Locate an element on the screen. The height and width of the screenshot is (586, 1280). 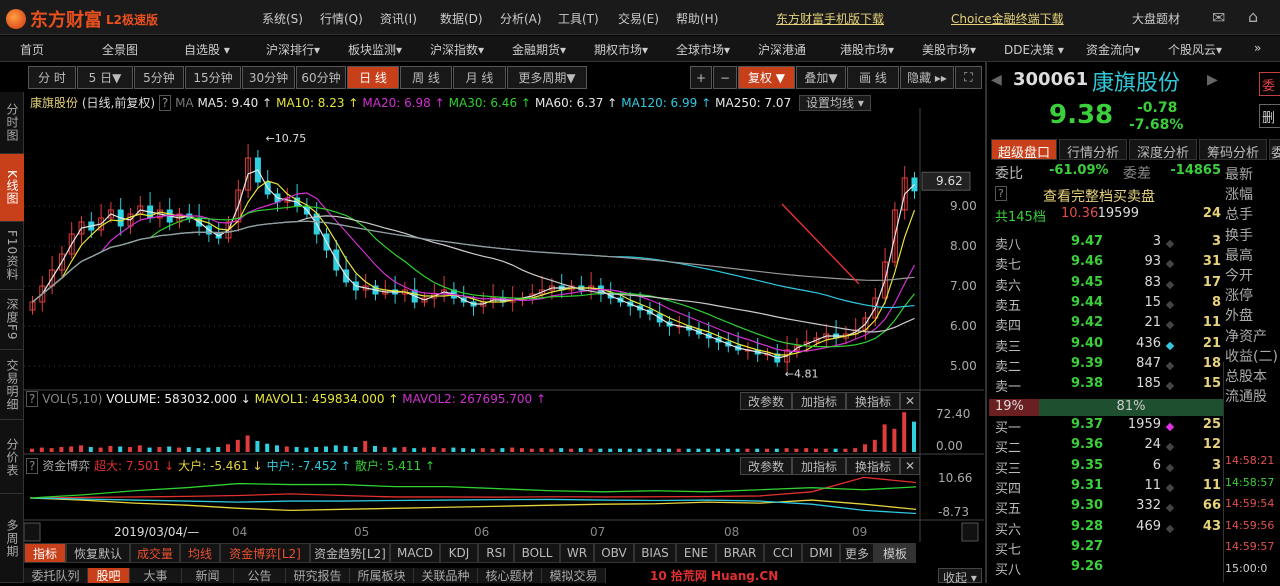
bottom-tab: 大事 is located at coordinates (156, 575).